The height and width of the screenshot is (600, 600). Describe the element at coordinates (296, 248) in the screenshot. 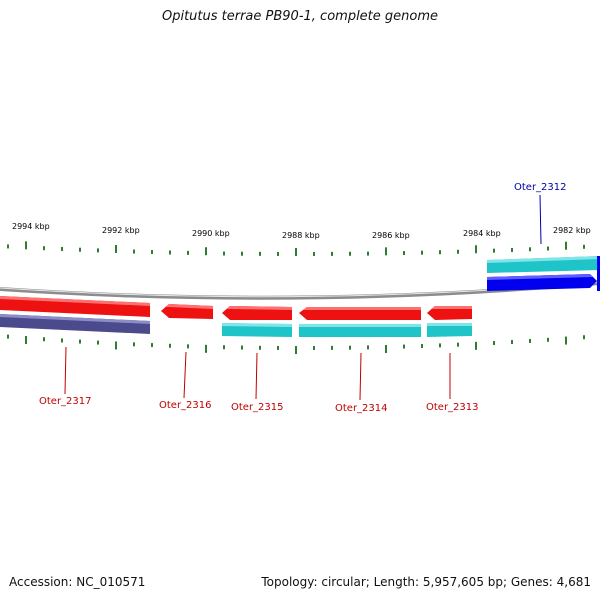

I see `upper-tick-track` at that location.